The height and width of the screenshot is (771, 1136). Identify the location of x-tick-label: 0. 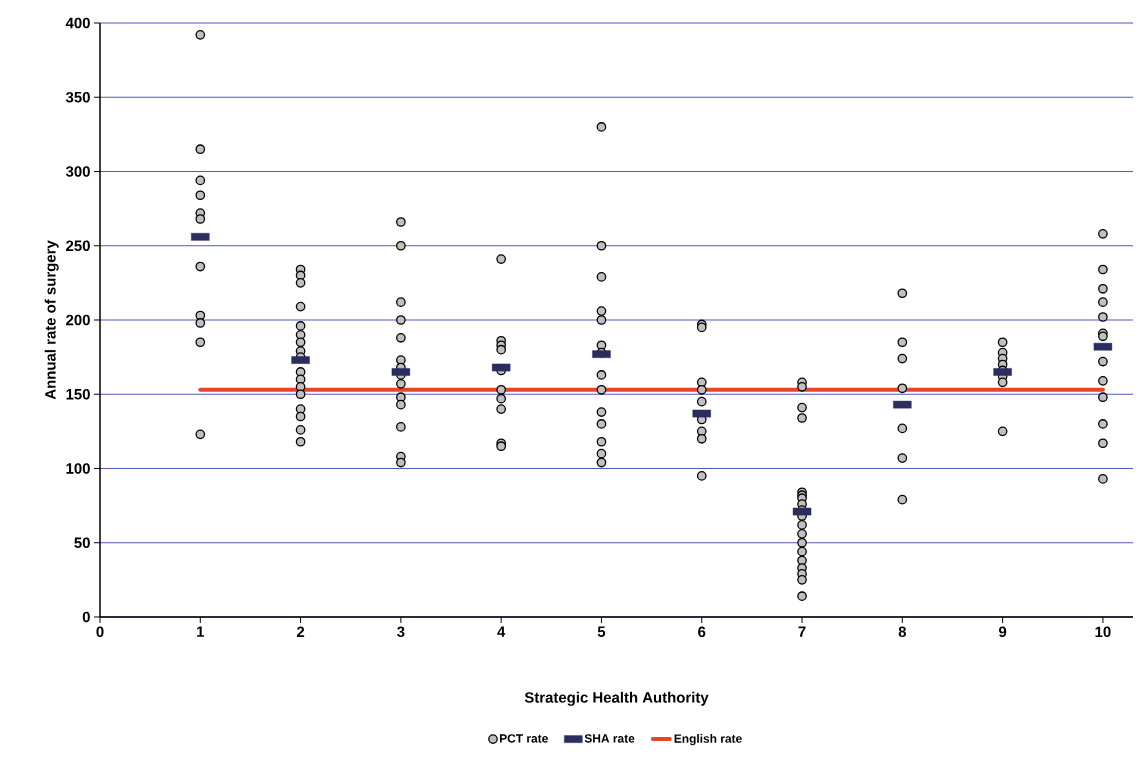
(100, 632).